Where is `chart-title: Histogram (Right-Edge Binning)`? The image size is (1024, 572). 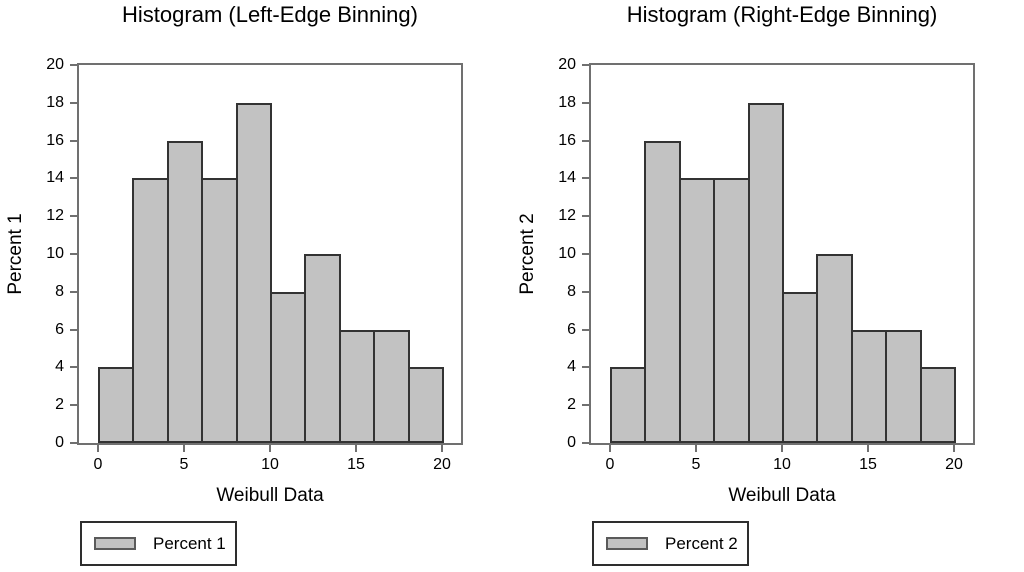 chart-title: Histogram (Right-Edge Binning) is located at coordinates (782, 14).